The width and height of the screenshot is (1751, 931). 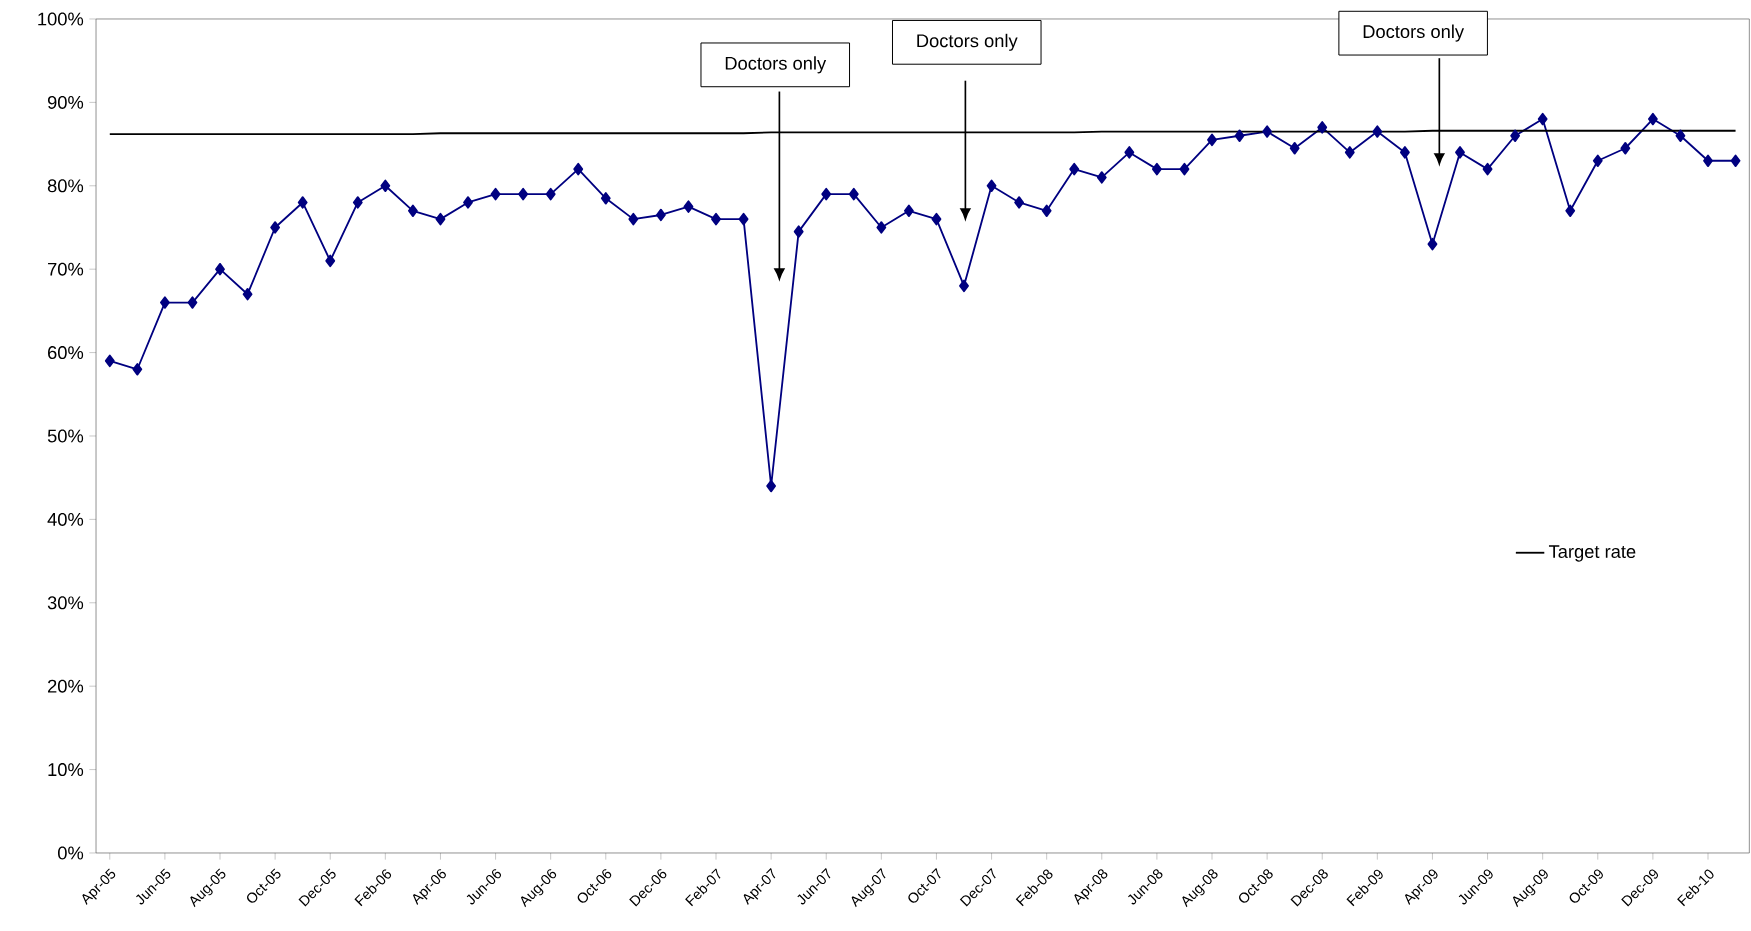 What do you see at coordinates (66, 269) in the screenshot?
I see `y-tick-label: 70%` at bounding box center [66, 269].